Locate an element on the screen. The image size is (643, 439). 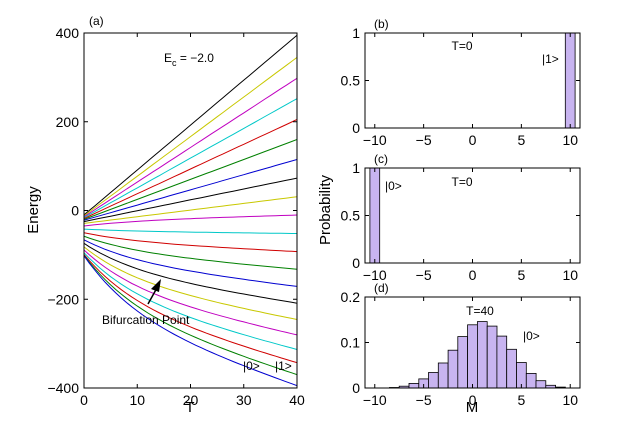
panel-label: (c) is located at coordinates (381, 159).